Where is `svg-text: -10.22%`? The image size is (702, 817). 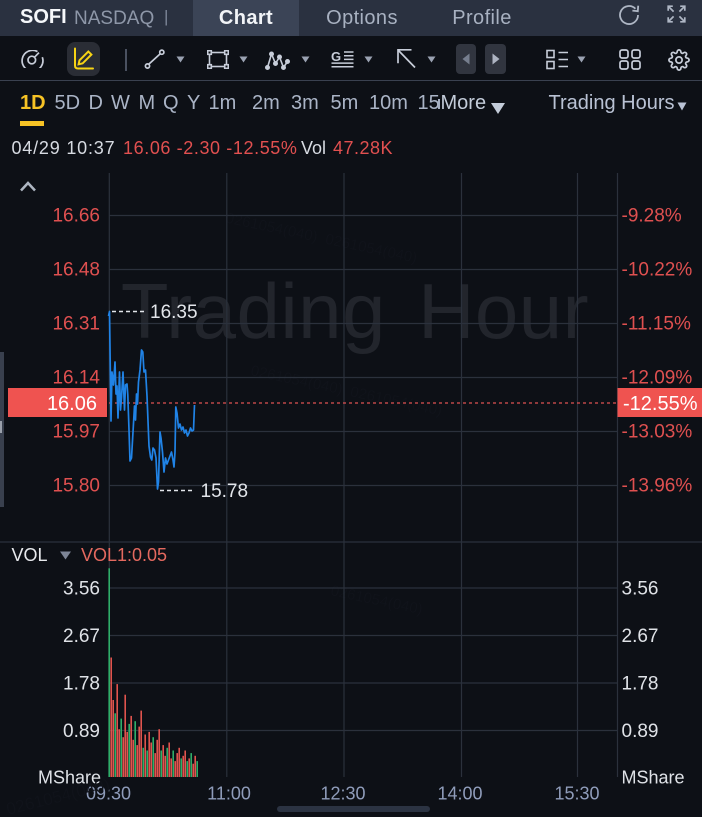 svg-text: -10.22% is located at coordinates (657, 270).